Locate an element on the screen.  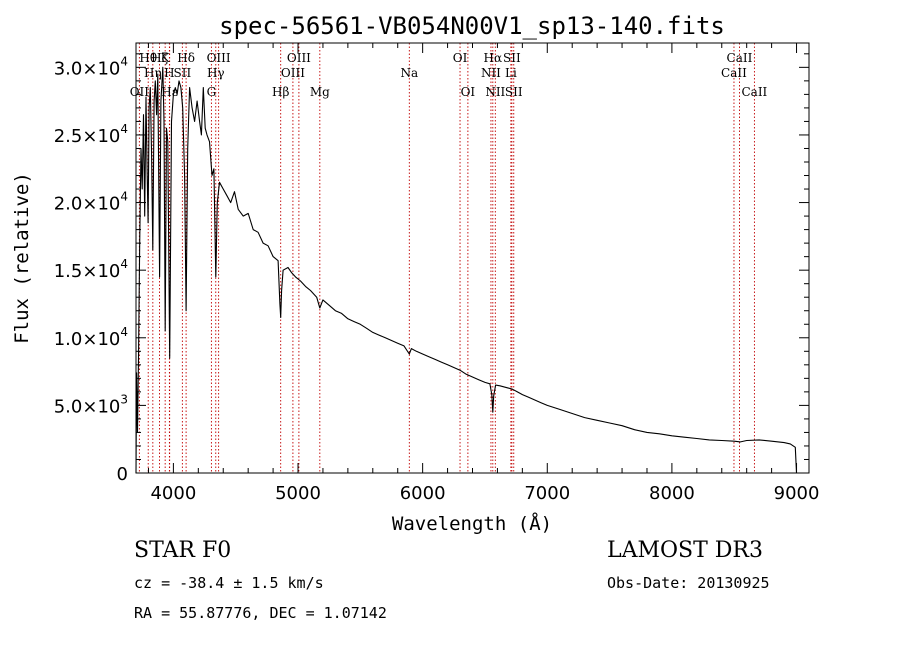
line-label-7: SII is located at coordinates (183, 73).